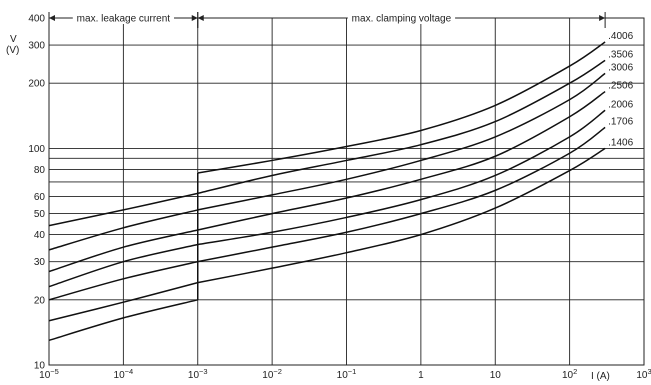 This screenshot has height=385, width=651. Describe the element at coordinates (620, 54) in the screenshot. I see `series-label: .3506` at that location.